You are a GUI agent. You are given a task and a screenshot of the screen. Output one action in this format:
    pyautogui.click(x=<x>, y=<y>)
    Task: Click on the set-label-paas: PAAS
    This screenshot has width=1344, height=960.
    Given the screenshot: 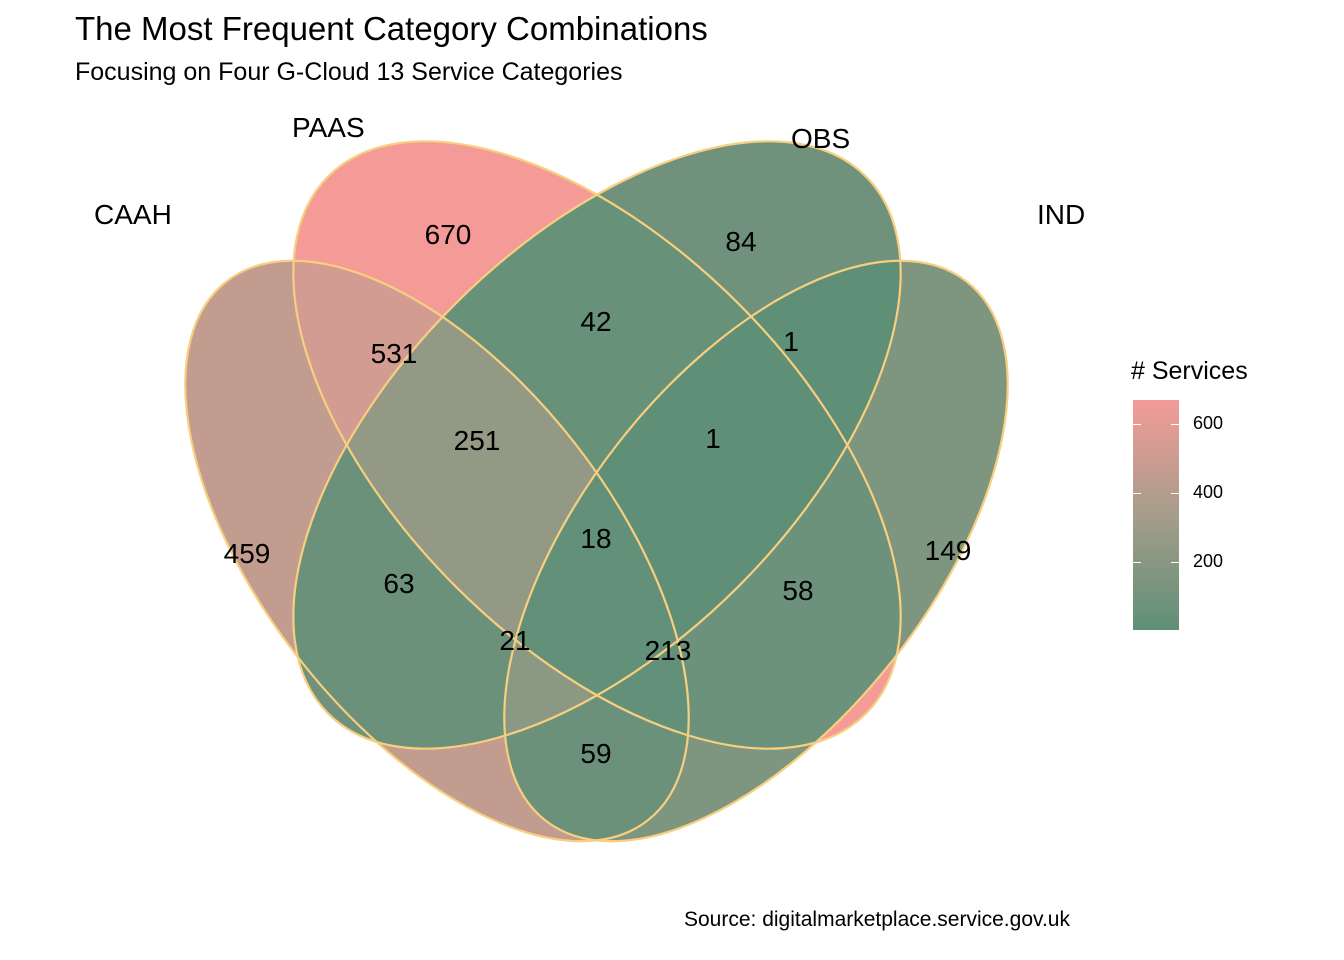 What is the action you would take?
    pyautogui.click(x=328, y=127)
    